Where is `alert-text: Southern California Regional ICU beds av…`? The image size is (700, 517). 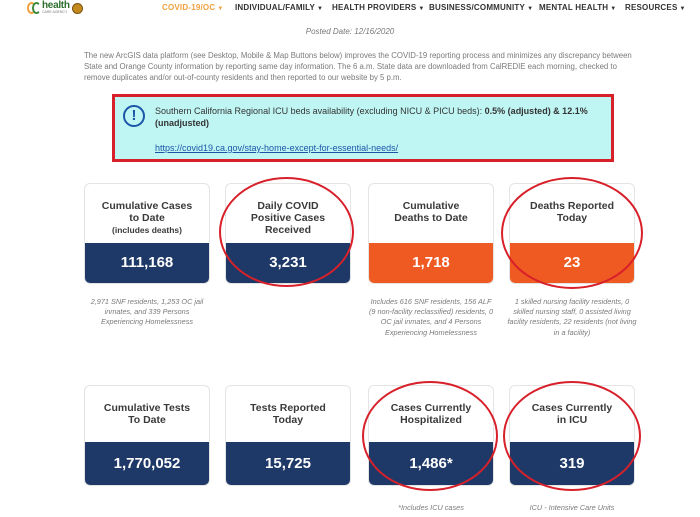 alert-text: Southern California Regional ICU beds av… is located at coordinates (371, 117).